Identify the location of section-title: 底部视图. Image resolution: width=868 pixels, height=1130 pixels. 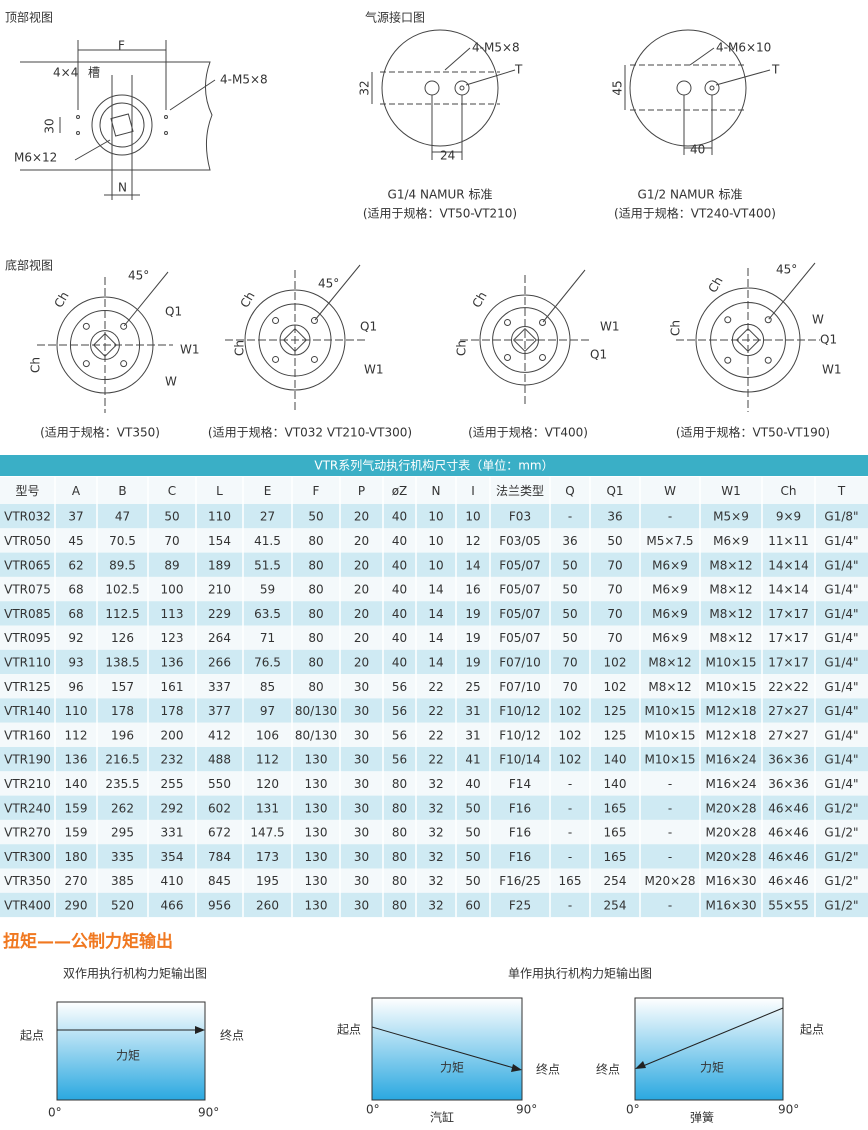
(29, 265).